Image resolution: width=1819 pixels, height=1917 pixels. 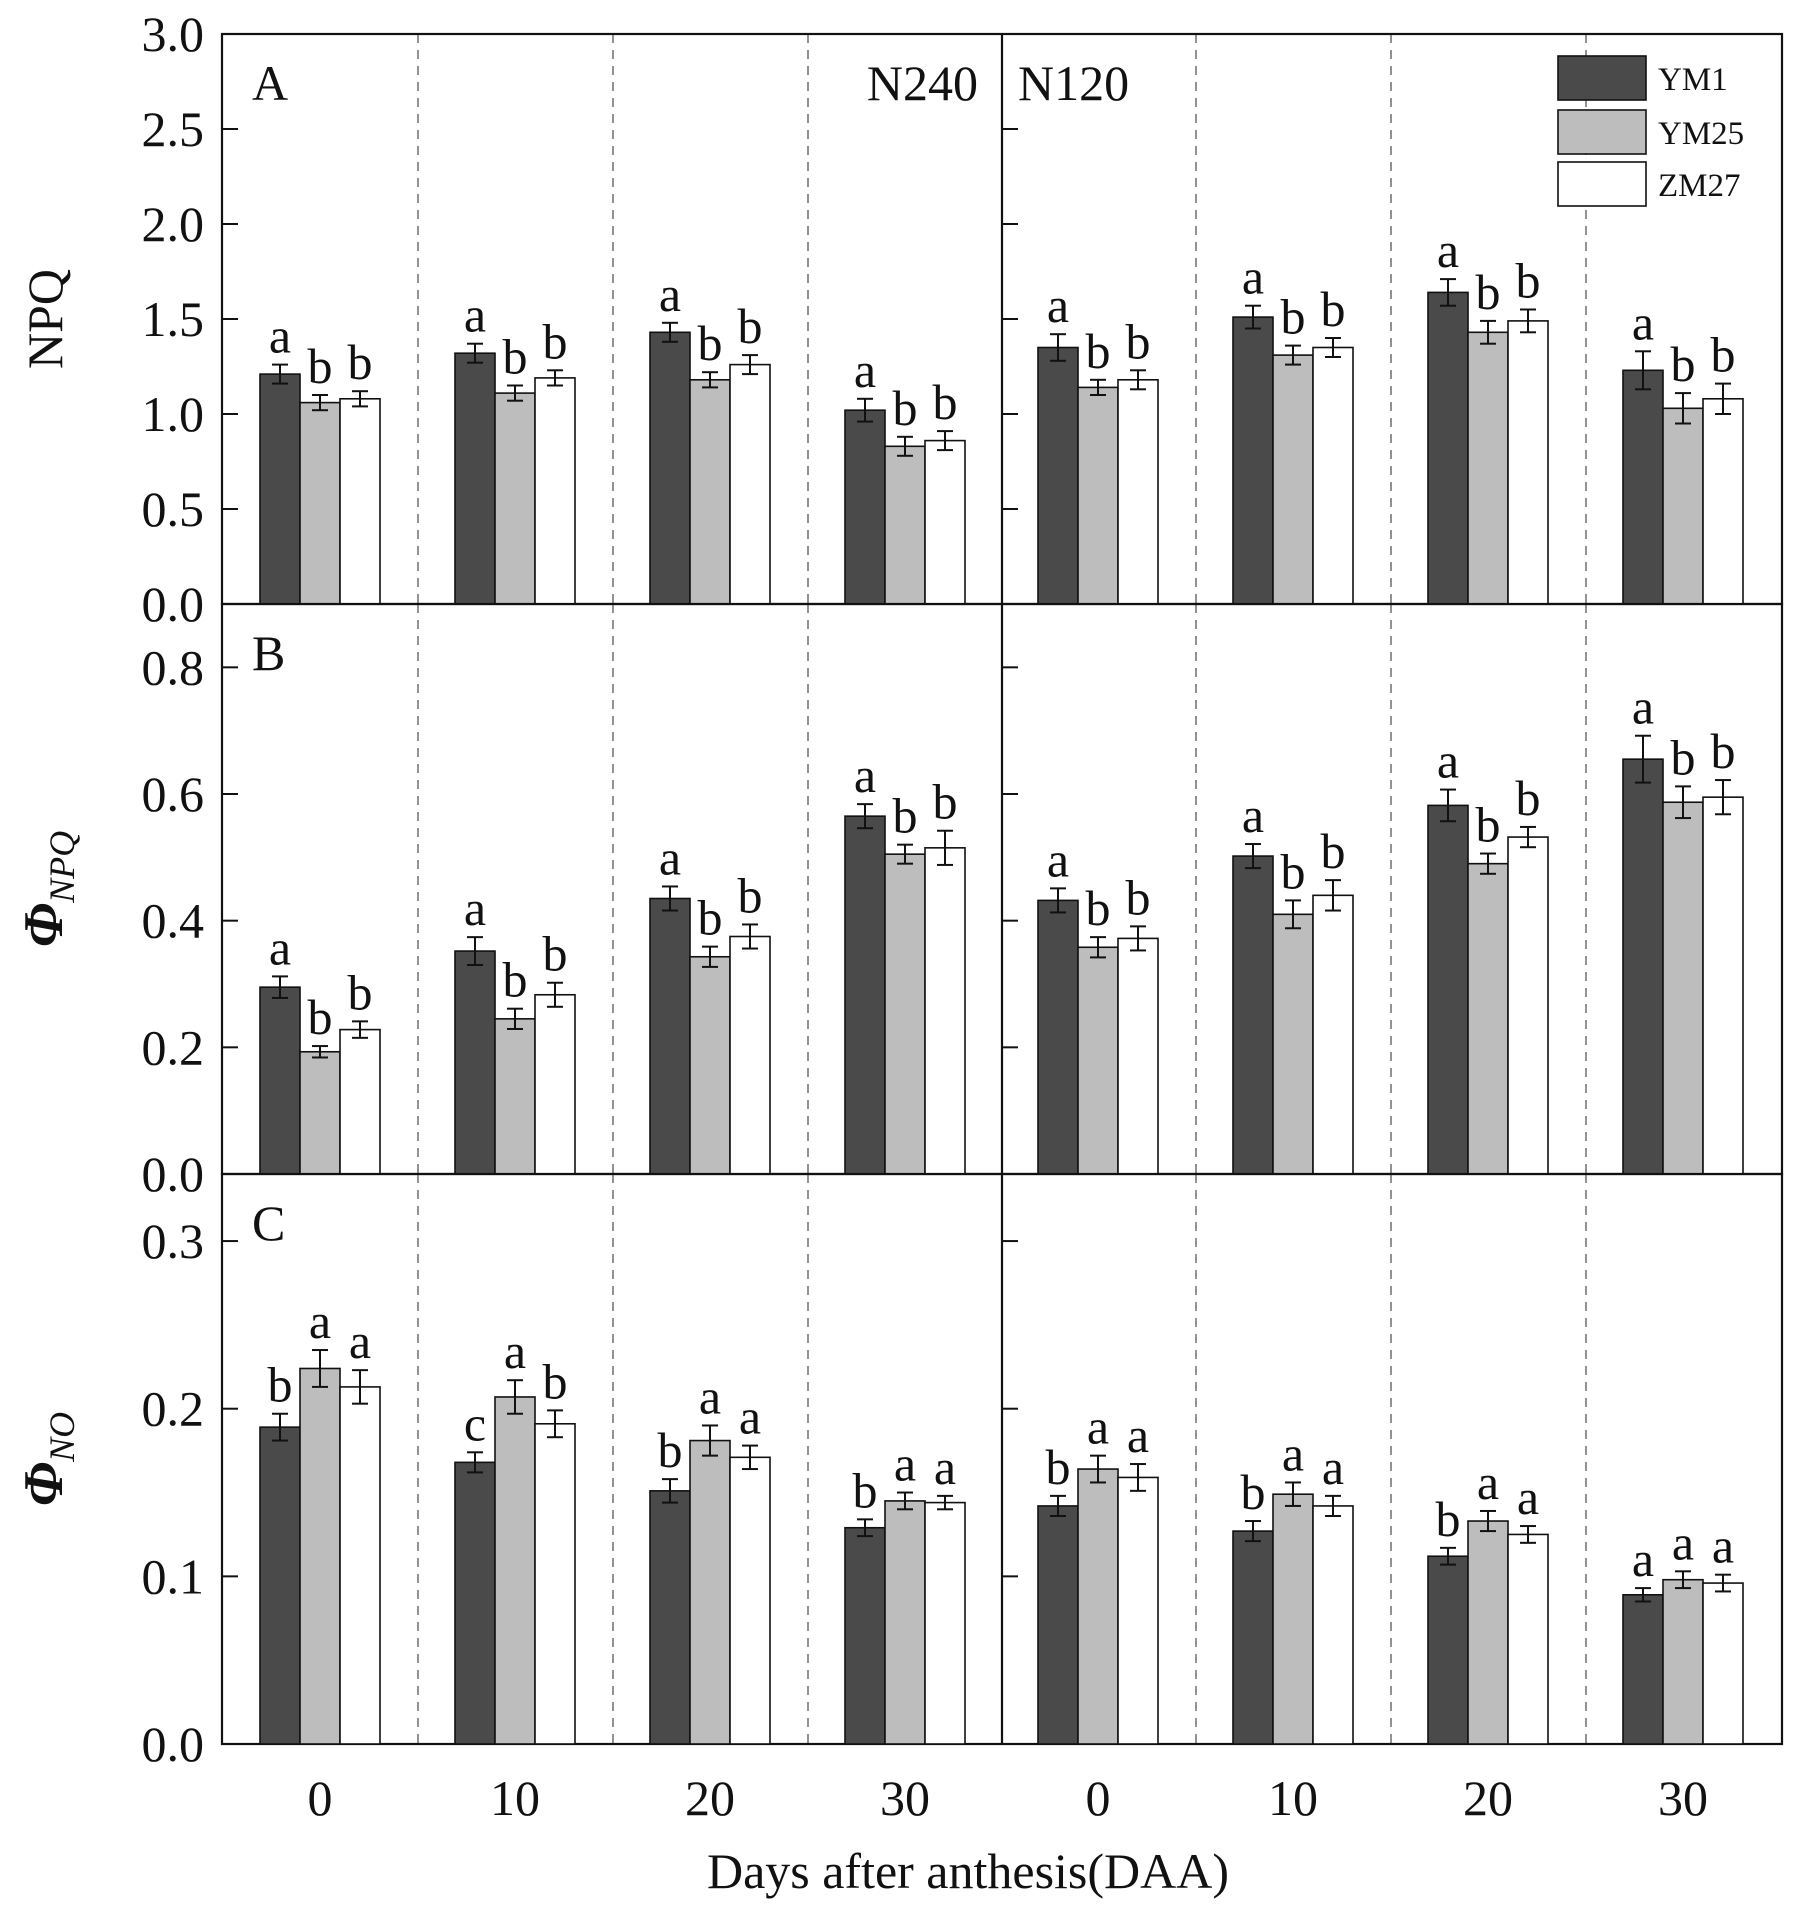 What do you see at coordinates (1073, 83) in the screenshot?
I see `treatment-label-n120: N120` at bounding box center [1073, 83].